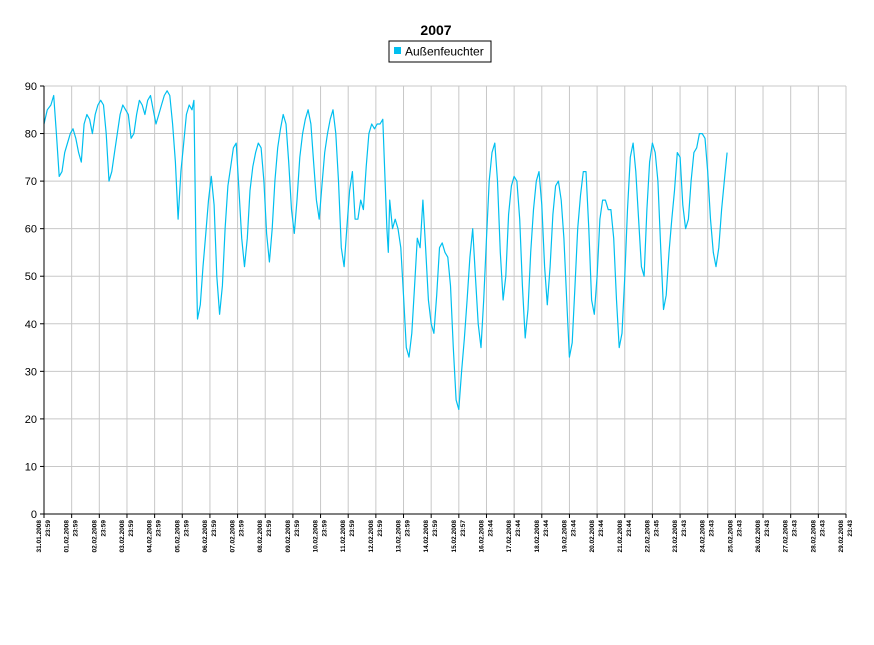 The image size is (874, 645). I want to click on x-tick-date: 09.02.2008, so click(288, 536).